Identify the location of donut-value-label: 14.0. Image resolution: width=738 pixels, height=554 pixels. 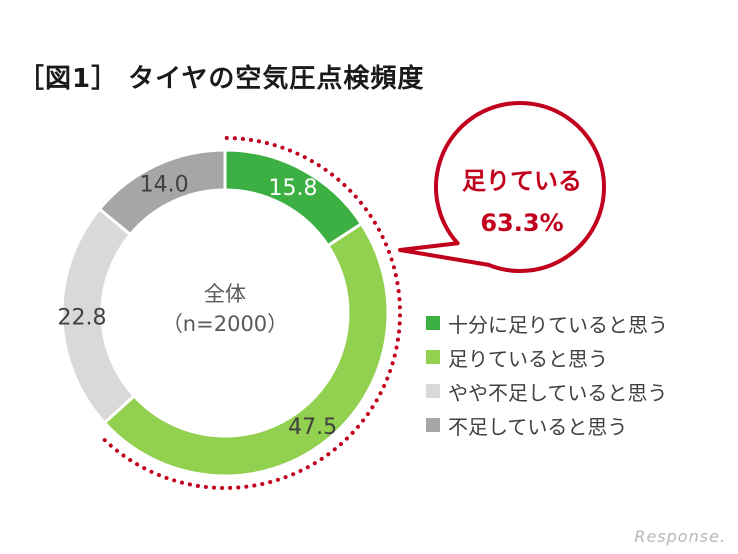
(164, 185).